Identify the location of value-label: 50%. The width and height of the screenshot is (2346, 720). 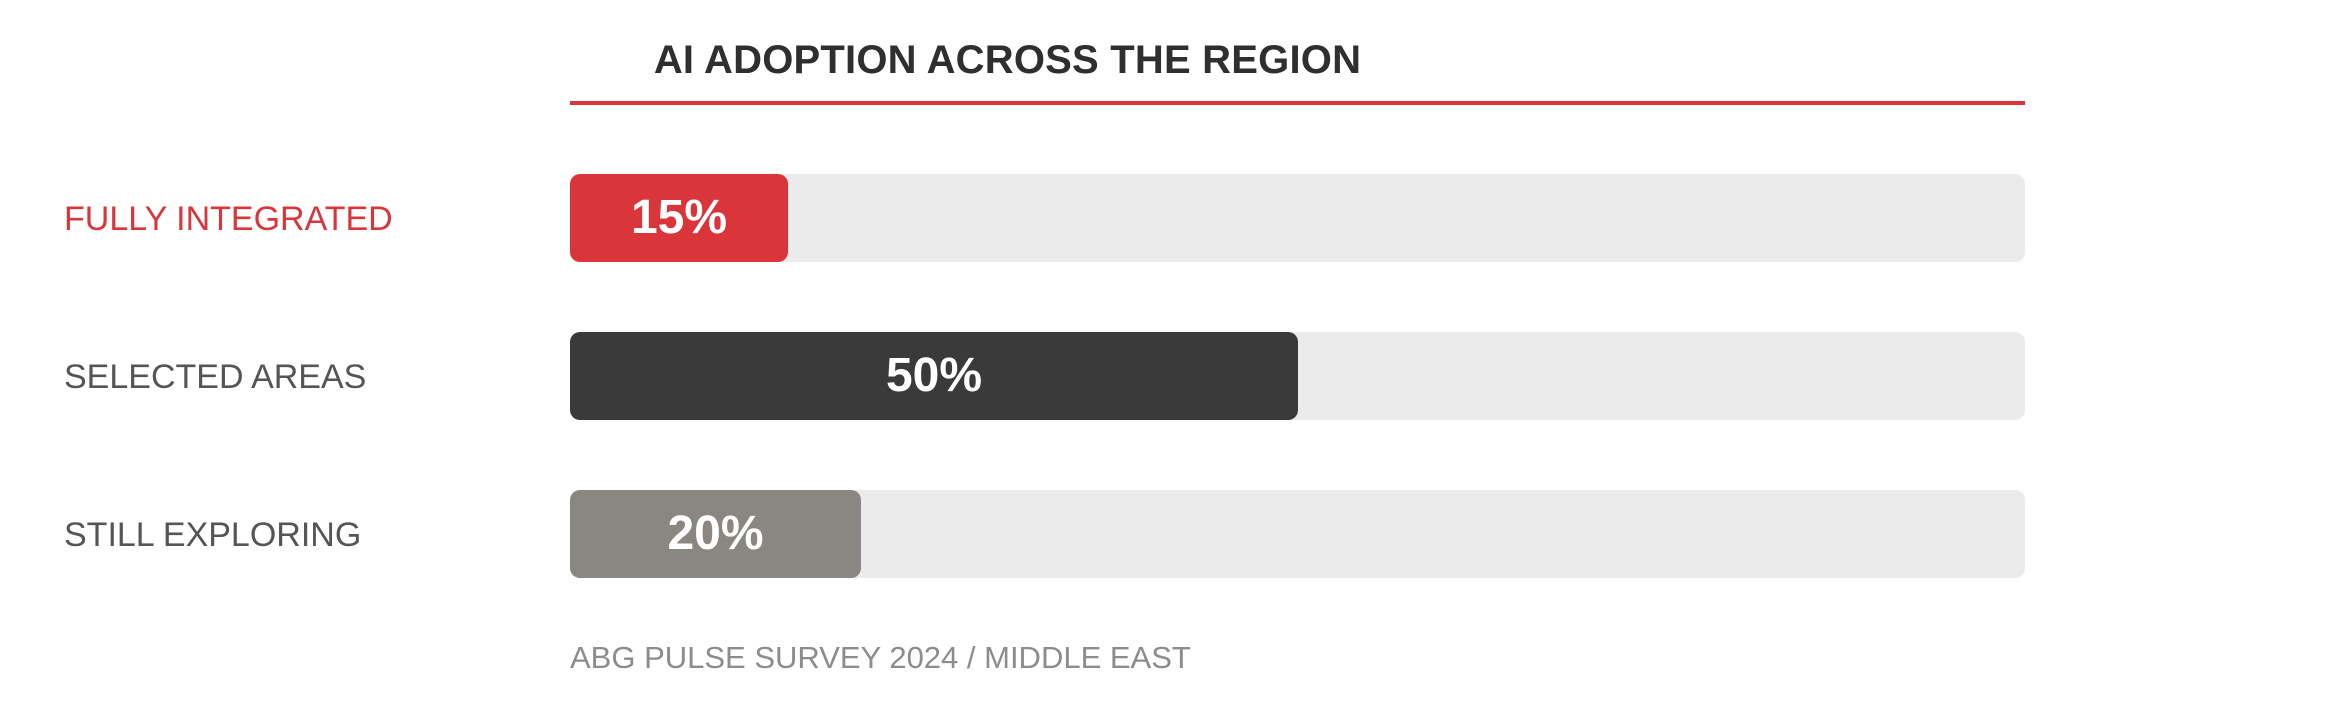
(934, 375).